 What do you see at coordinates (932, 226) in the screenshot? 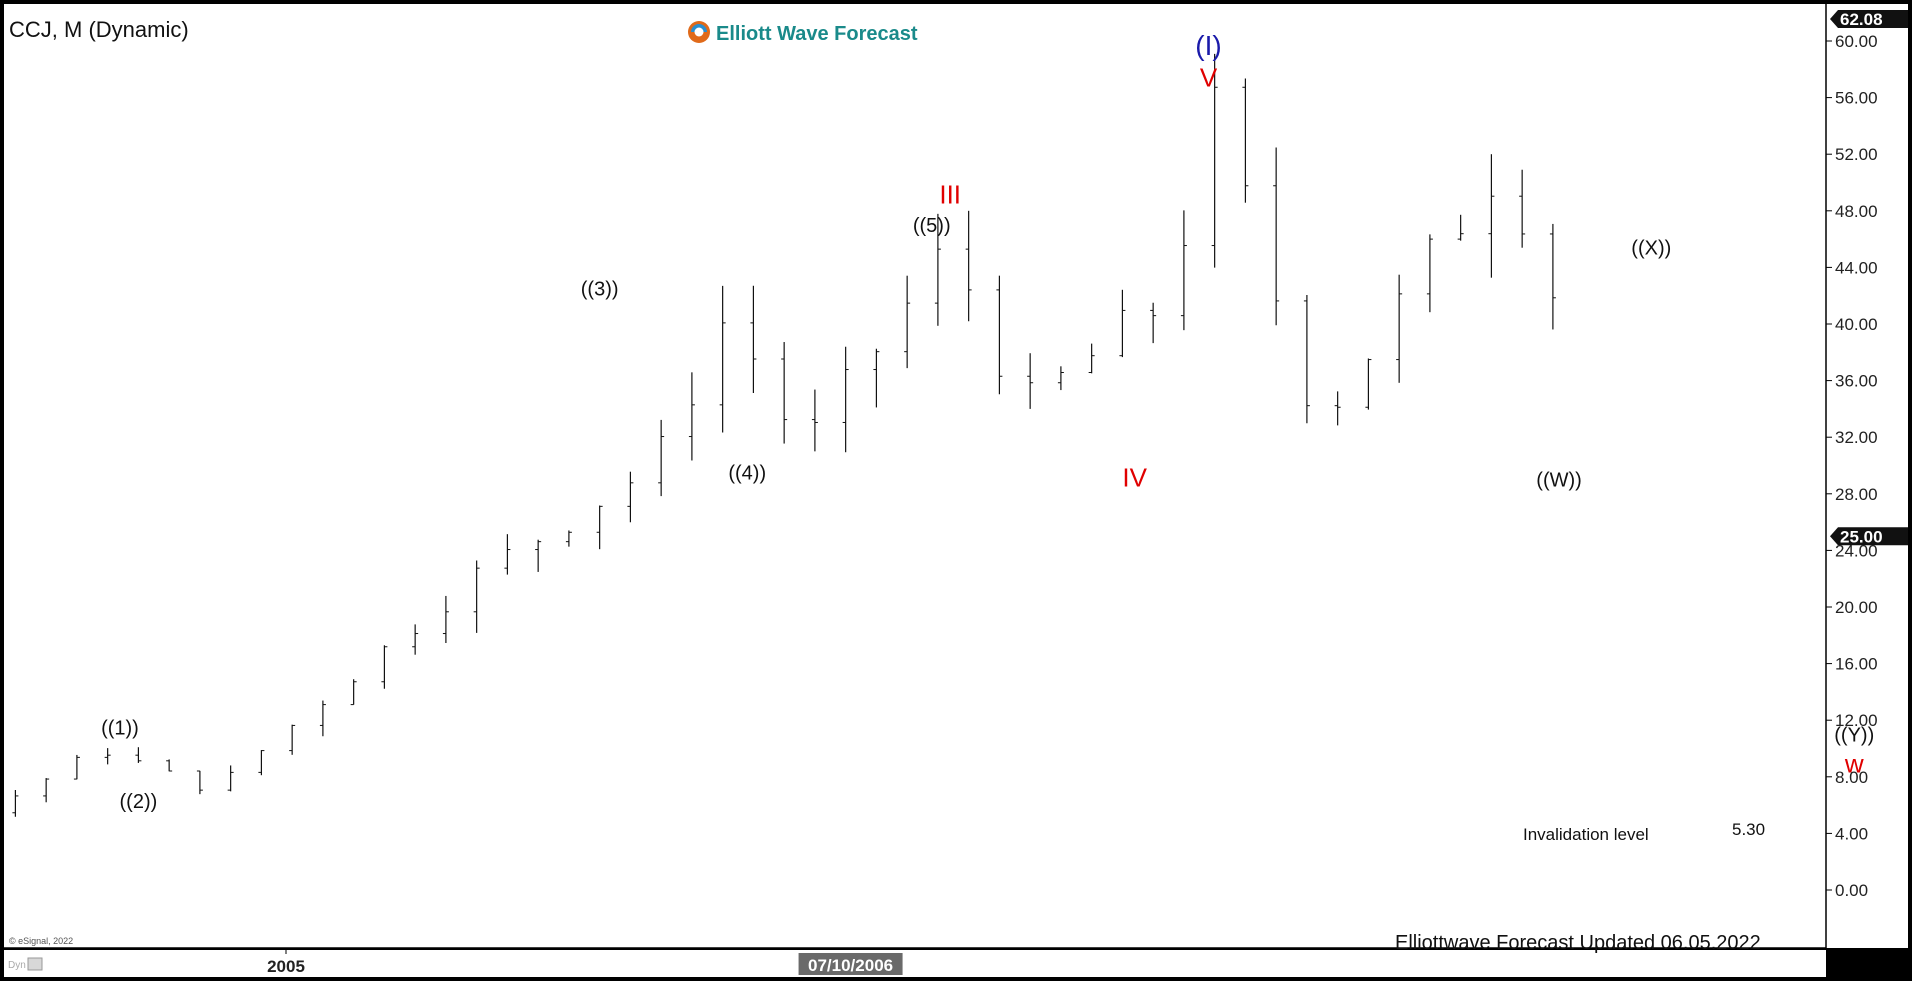
I see `wave-label: ((5))` at bounding box center [932, 226].